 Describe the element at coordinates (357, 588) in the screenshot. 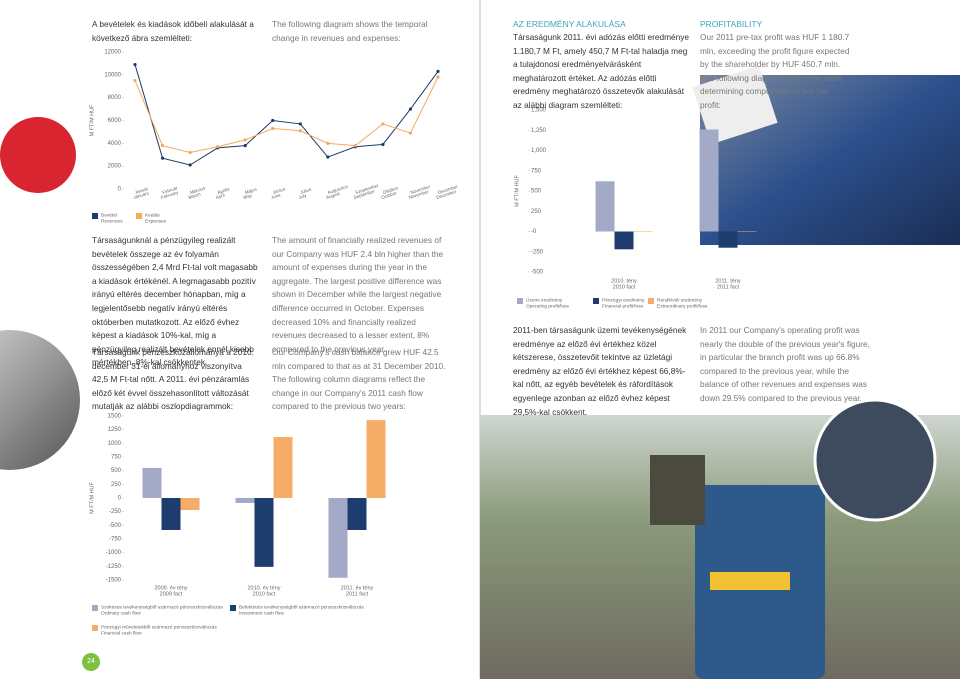

I see `x-tick-label: 2011. év tény` at that location.